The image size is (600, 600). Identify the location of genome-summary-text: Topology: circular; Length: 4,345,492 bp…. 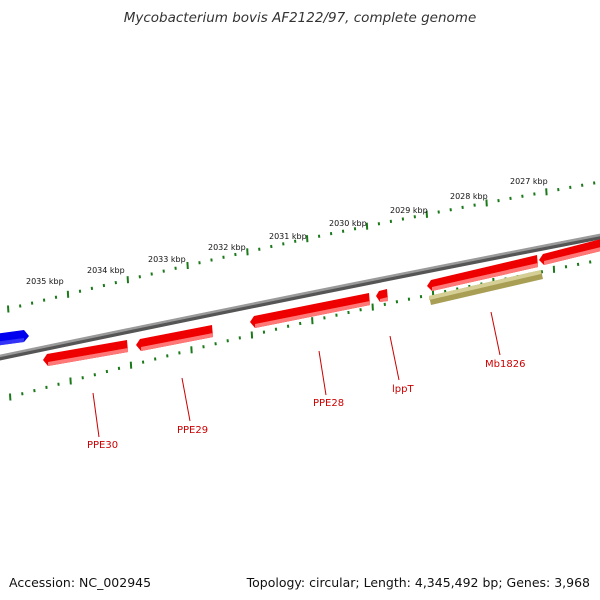
(418, 582).